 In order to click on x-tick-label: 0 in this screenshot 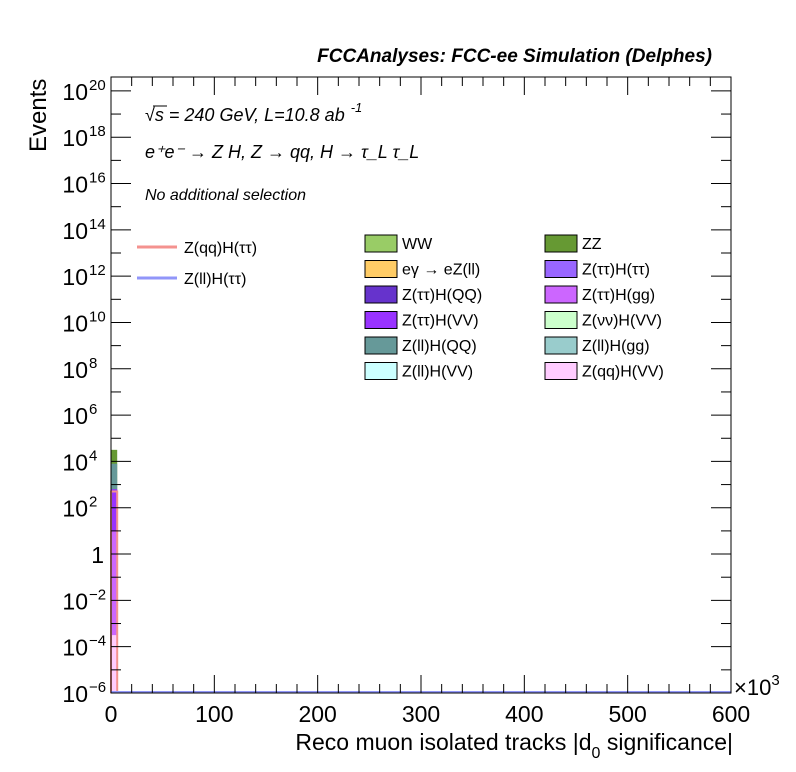, I will do `click(111, 714)`.